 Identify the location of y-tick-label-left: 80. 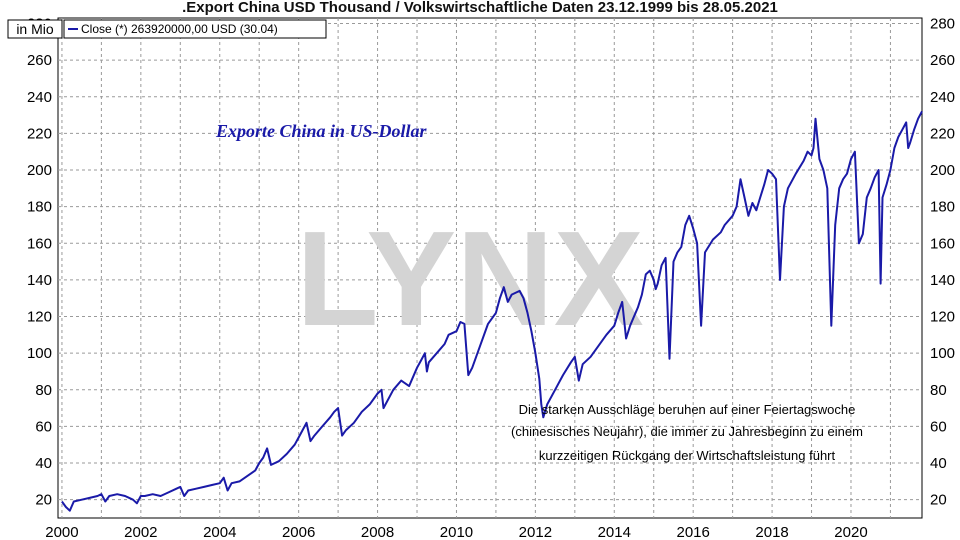
(43, 390).